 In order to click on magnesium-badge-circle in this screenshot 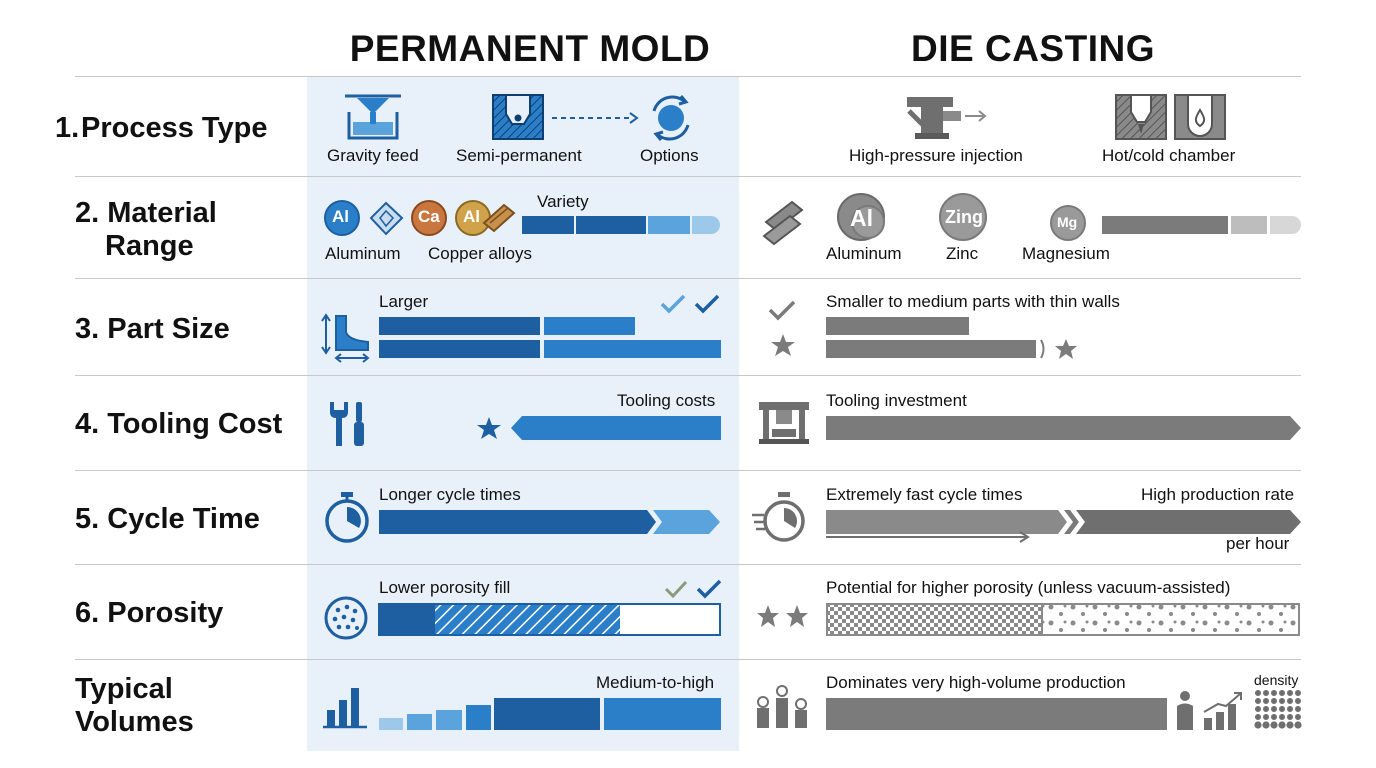, I will do `click(1068, 223)`.